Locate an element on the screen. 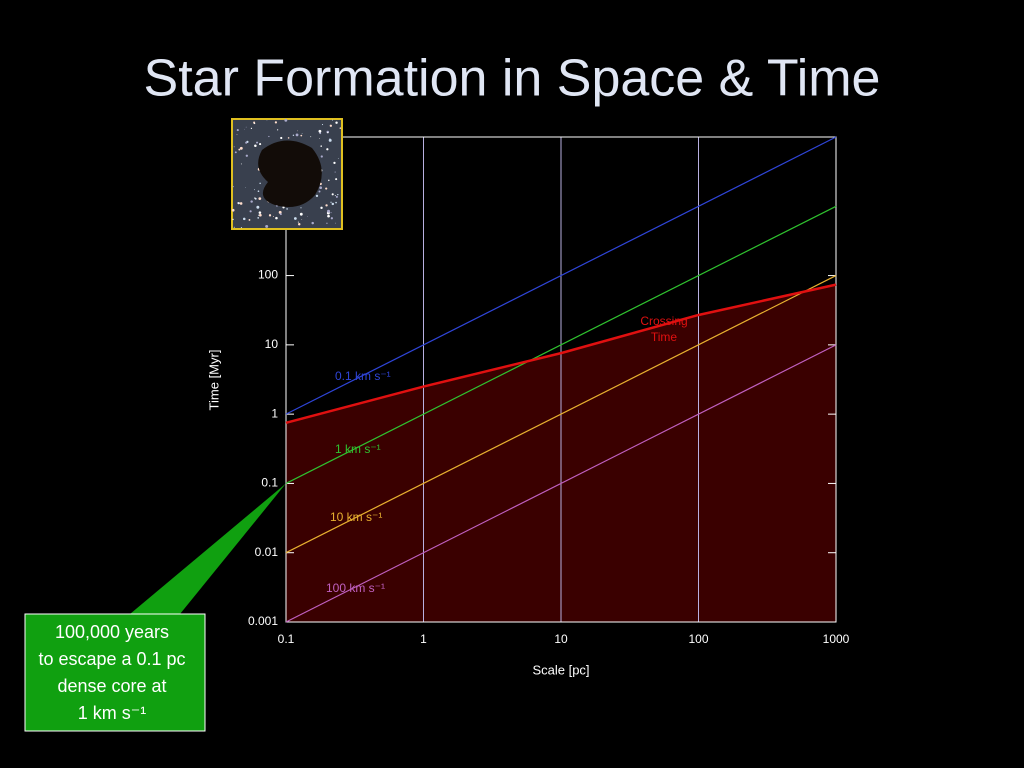 The width and height of the screenshot is (1024, 768). callout-box is located at coordinates (115, 672).